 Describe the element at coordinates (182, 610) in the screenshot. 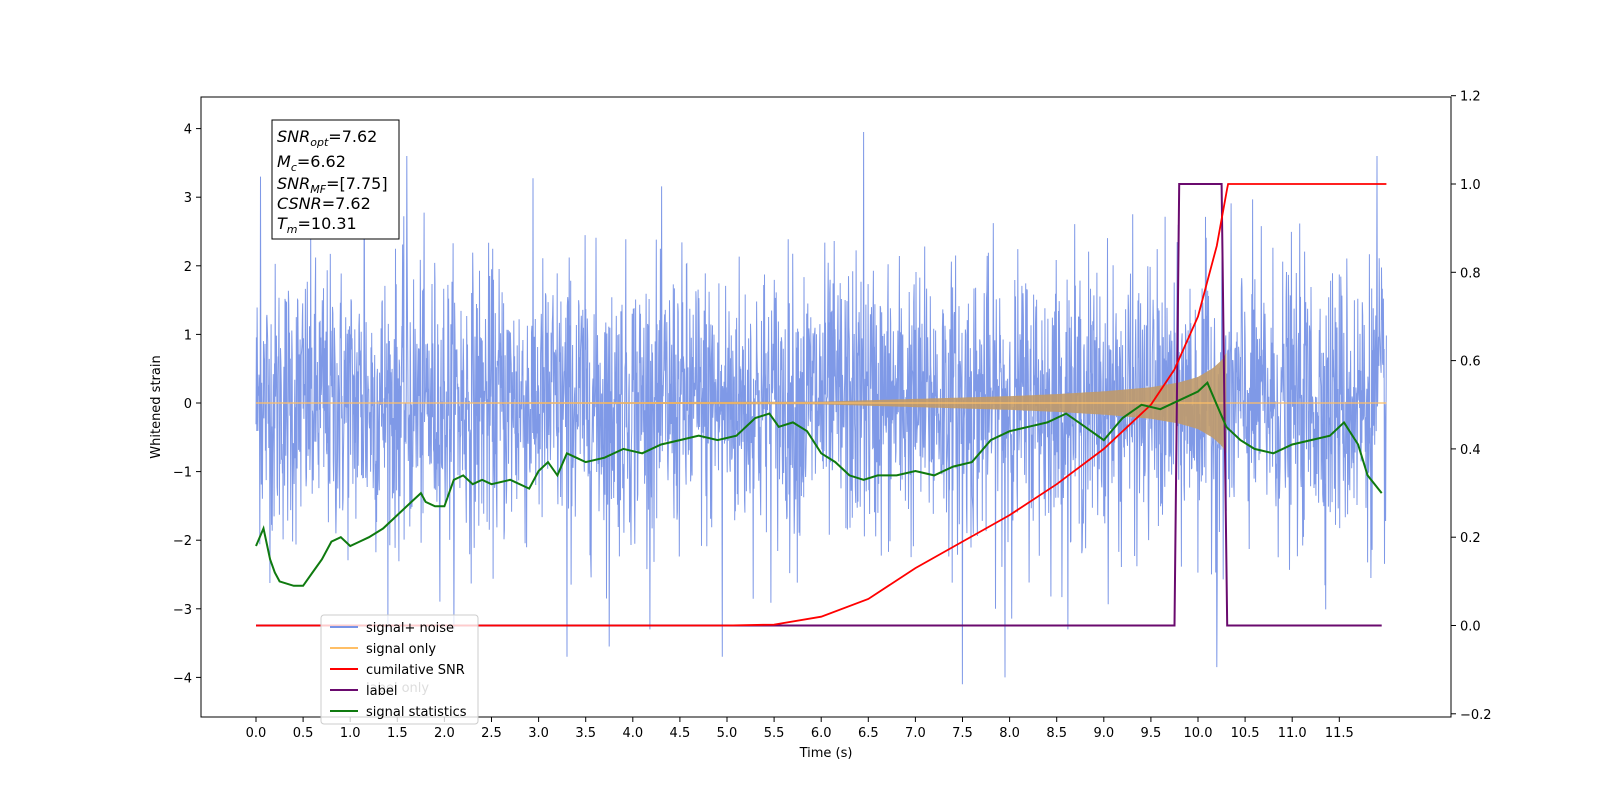

I see `y-tick-label: −3` at that location.